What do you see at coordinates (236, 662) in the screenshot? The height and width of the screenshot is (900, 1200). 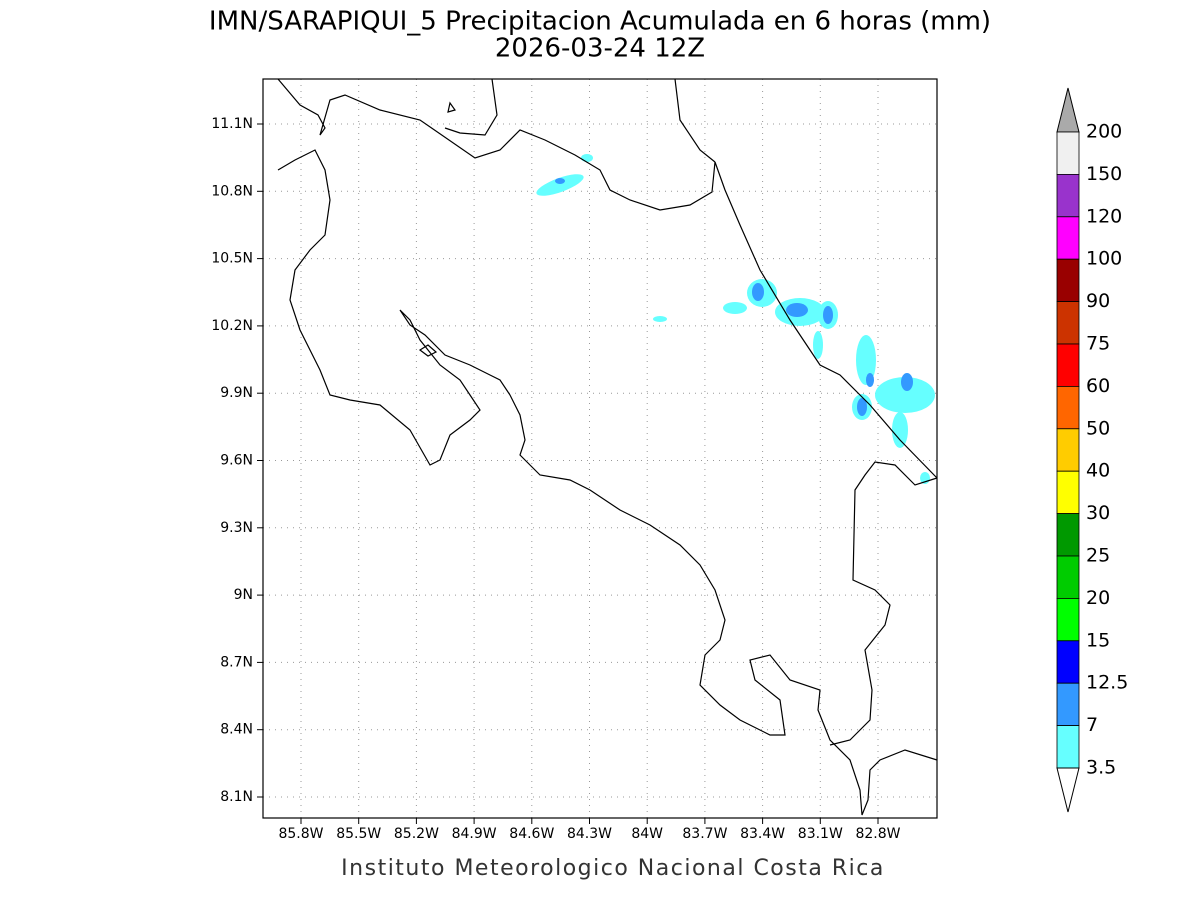 I see `lat-label: 8.7N` at bounding box center [236, 662].